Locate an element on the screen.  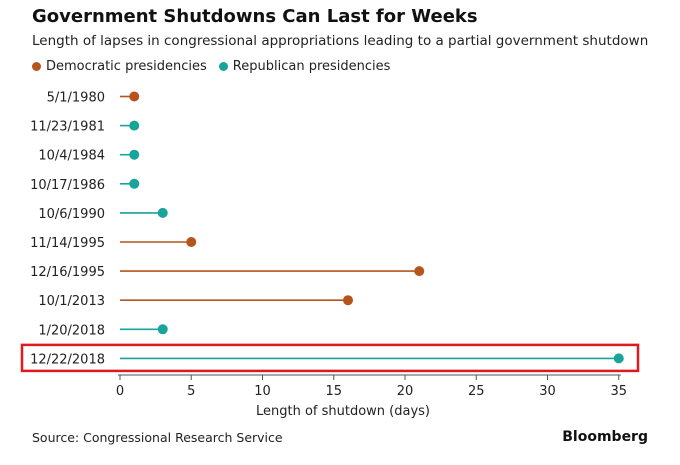
y-category-label: 5/1/1980 is located at coordinates (76, 98).